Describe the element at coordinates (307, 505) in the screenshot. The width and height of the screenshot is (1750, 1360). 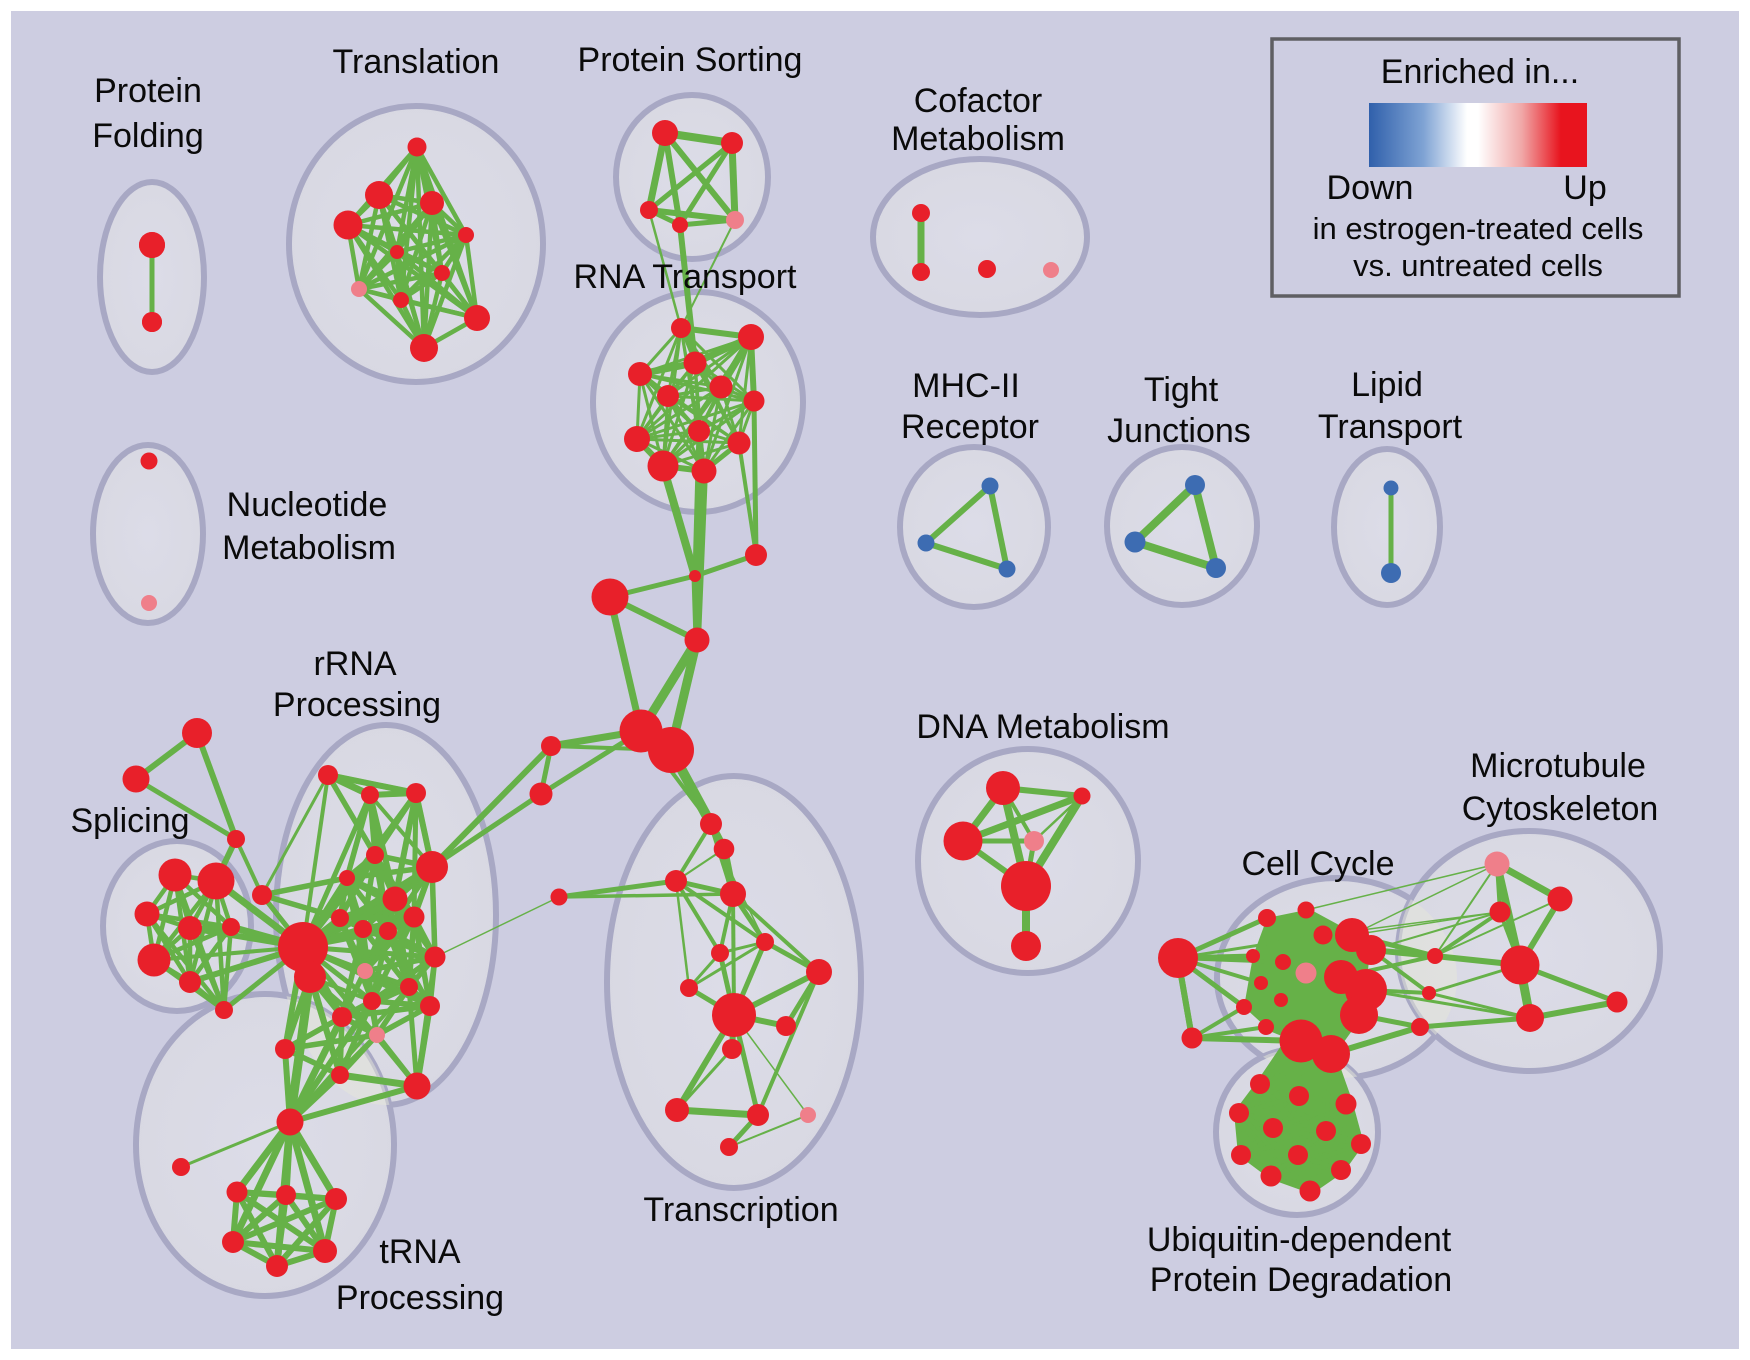
I see `svg-text: Nucleotide` at that location.